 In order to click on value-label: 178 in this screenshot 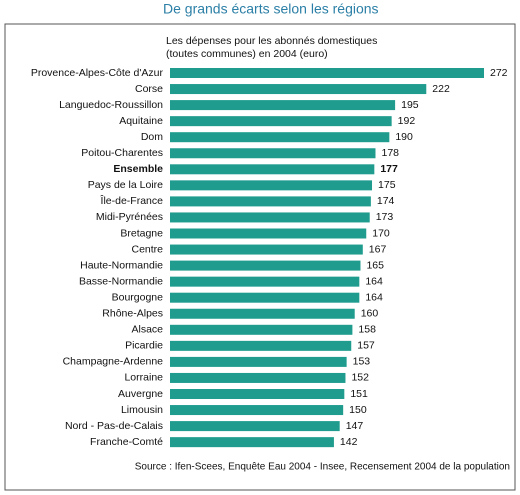, I will do `click(390, 153)`.